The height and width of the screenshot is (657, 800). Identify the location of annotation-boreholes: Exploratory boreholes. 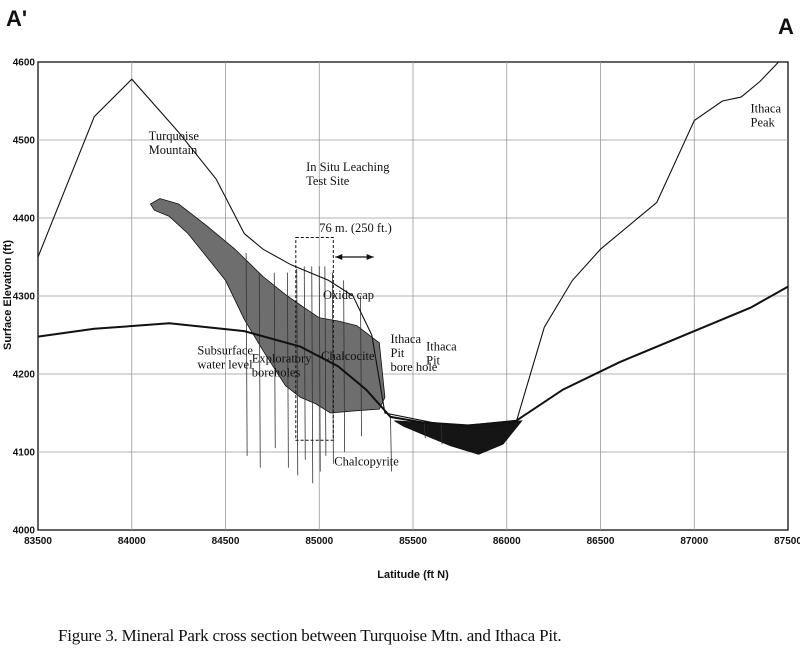
(282, 365).